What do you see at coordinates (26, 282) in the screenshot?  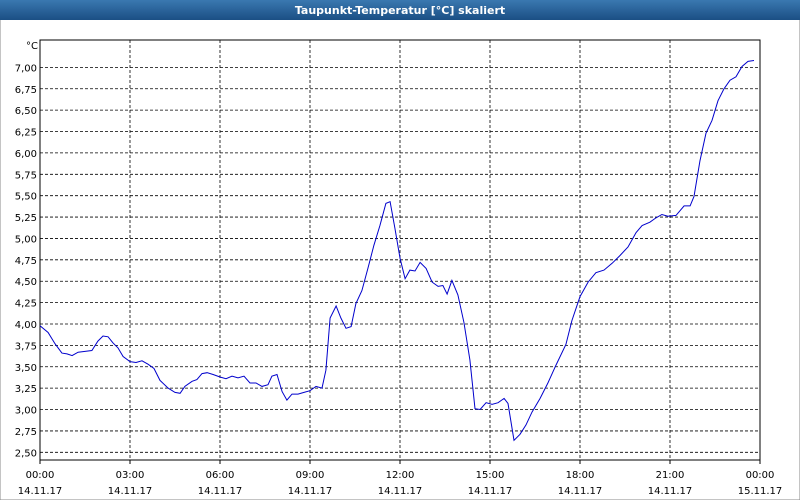 I see `y-tick-label: 4,50` at bounding box center [26, 282].